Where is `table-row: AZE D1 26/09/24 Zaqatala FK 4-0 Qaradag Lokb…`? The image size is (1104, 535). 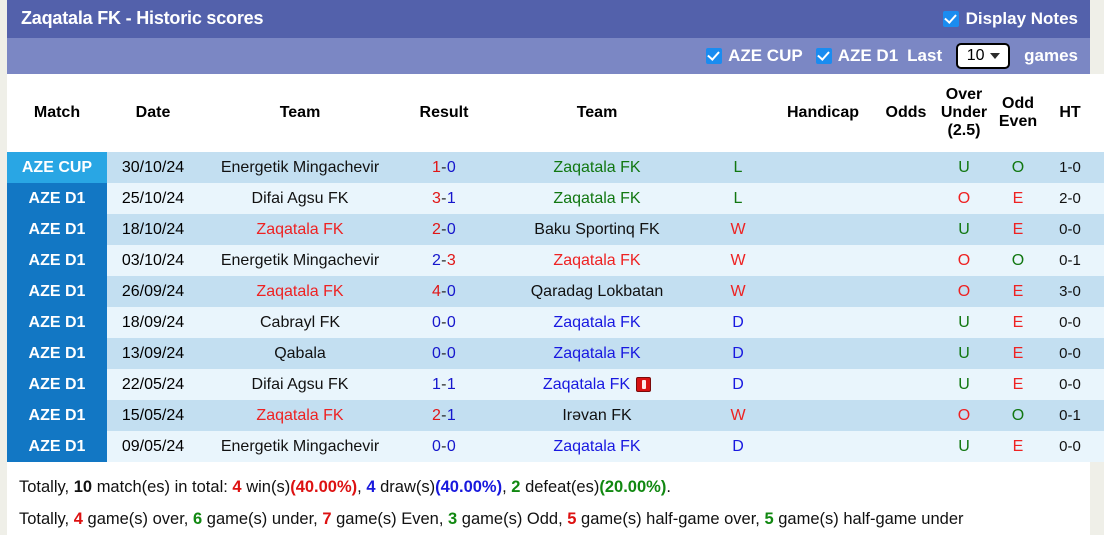 table-row: AZE D1 26/09/24 Zaqatala FK 4-0 Qaradag Lokb… is located at coordinates (555, 291).